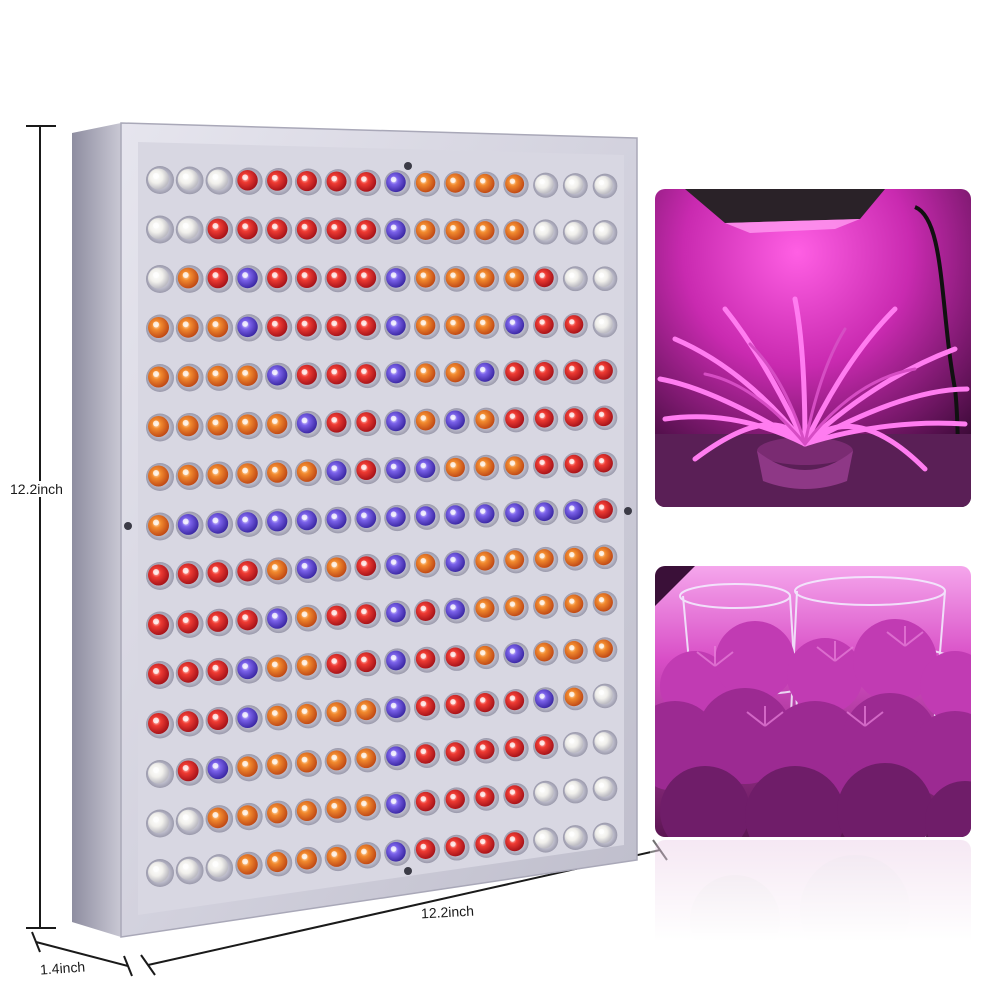 The image size is (1000, 1000). I want to click on plants-canopy-under-grow-light-photo, so click(813, 701).